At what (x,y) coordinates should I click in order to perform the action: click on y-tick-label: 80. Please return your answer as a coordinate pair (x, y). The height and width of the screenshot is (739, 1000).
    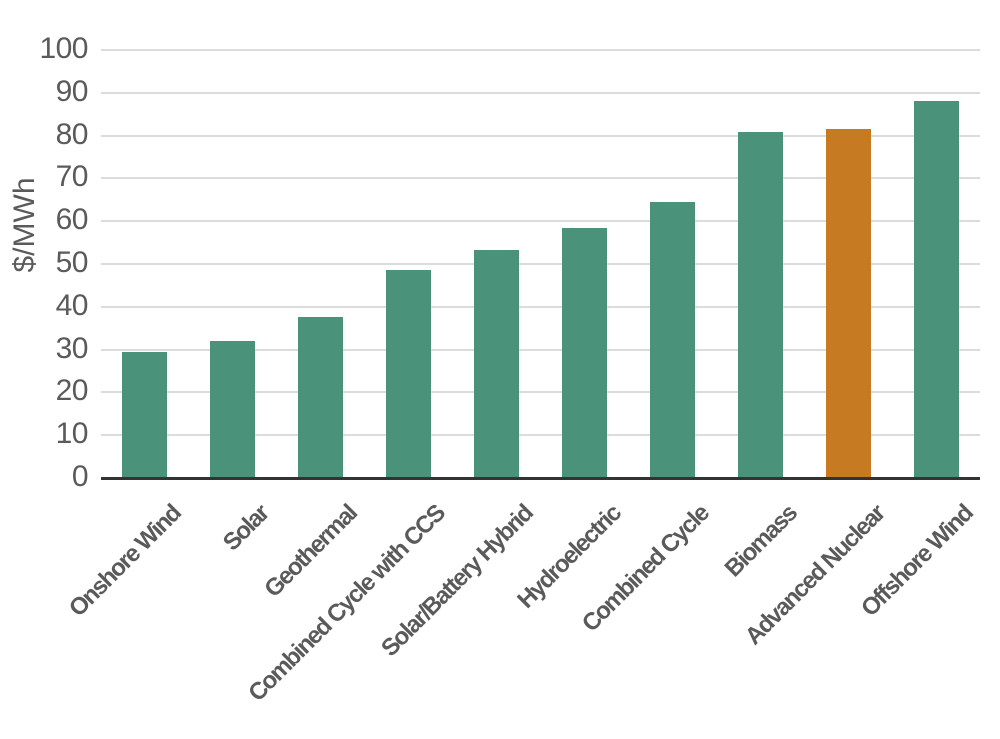
    Looking at the image, I should click on (72, 134).